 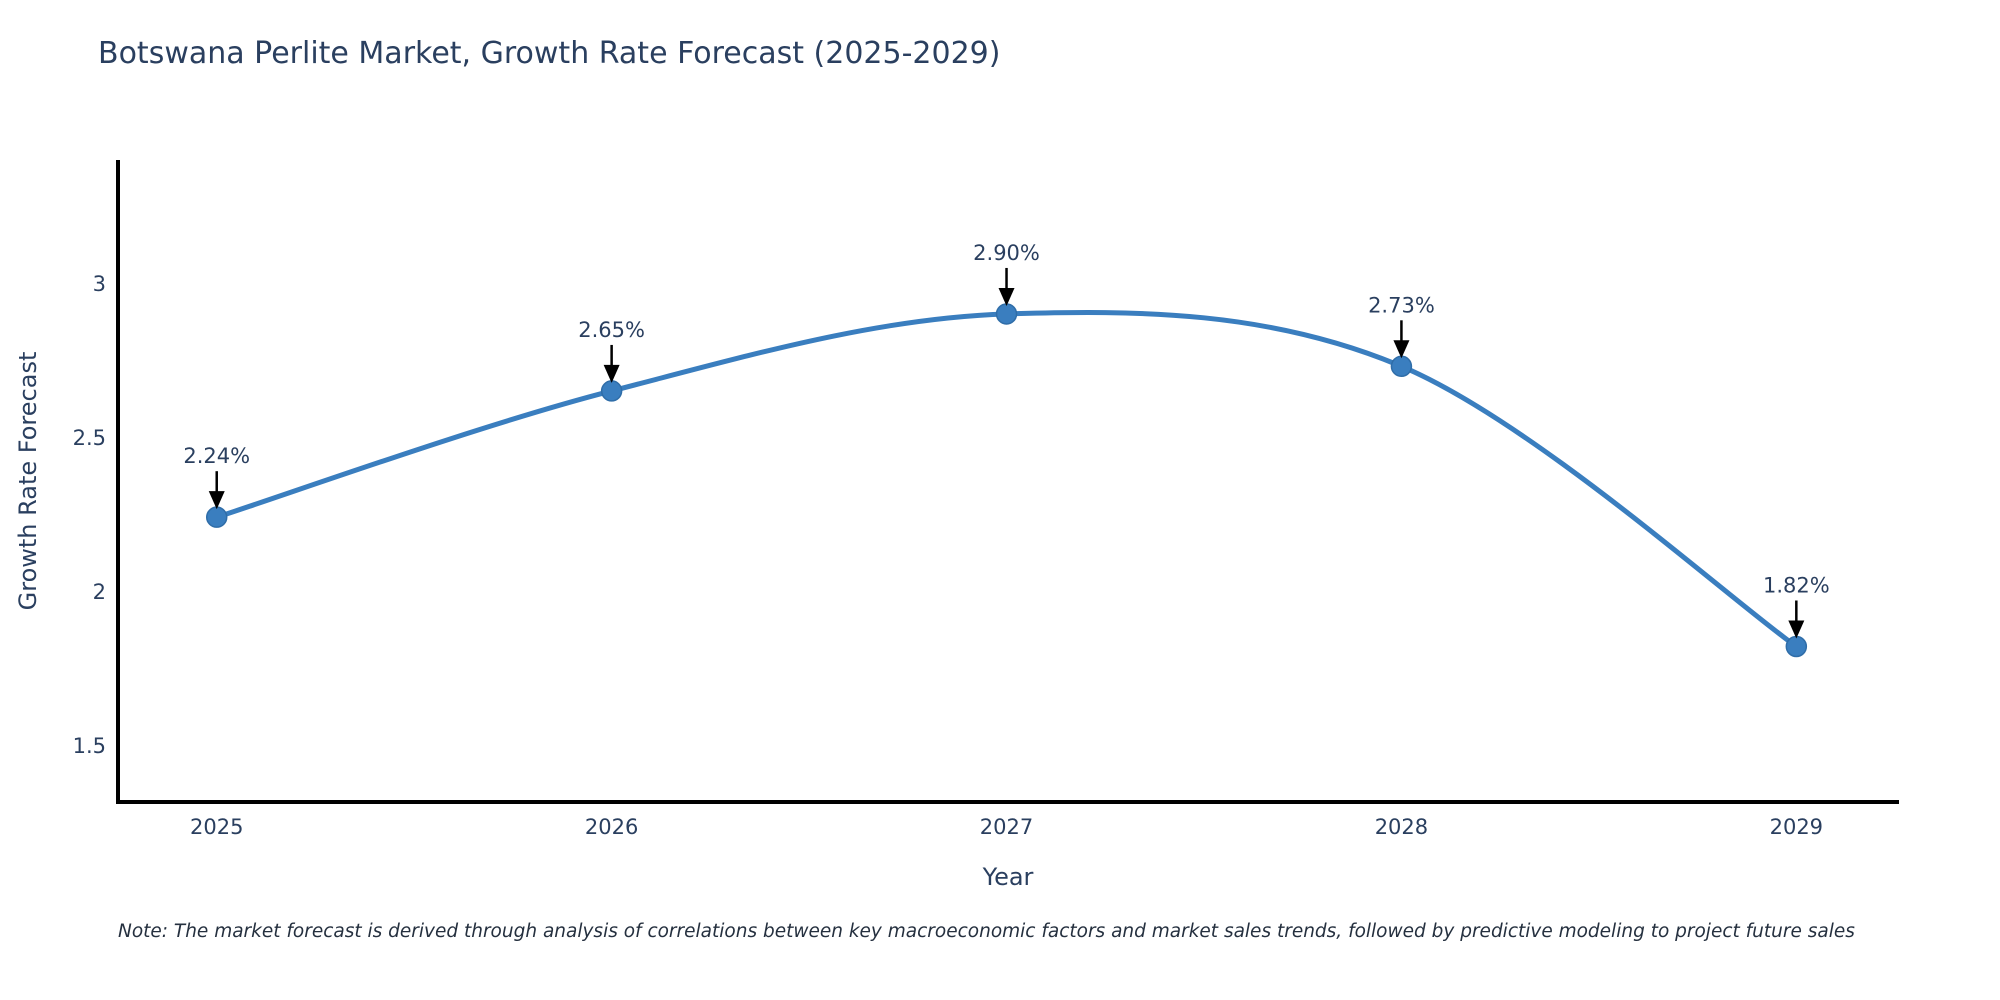 I want to click on x-tick-label: 2026, so click(x=611, y=827).